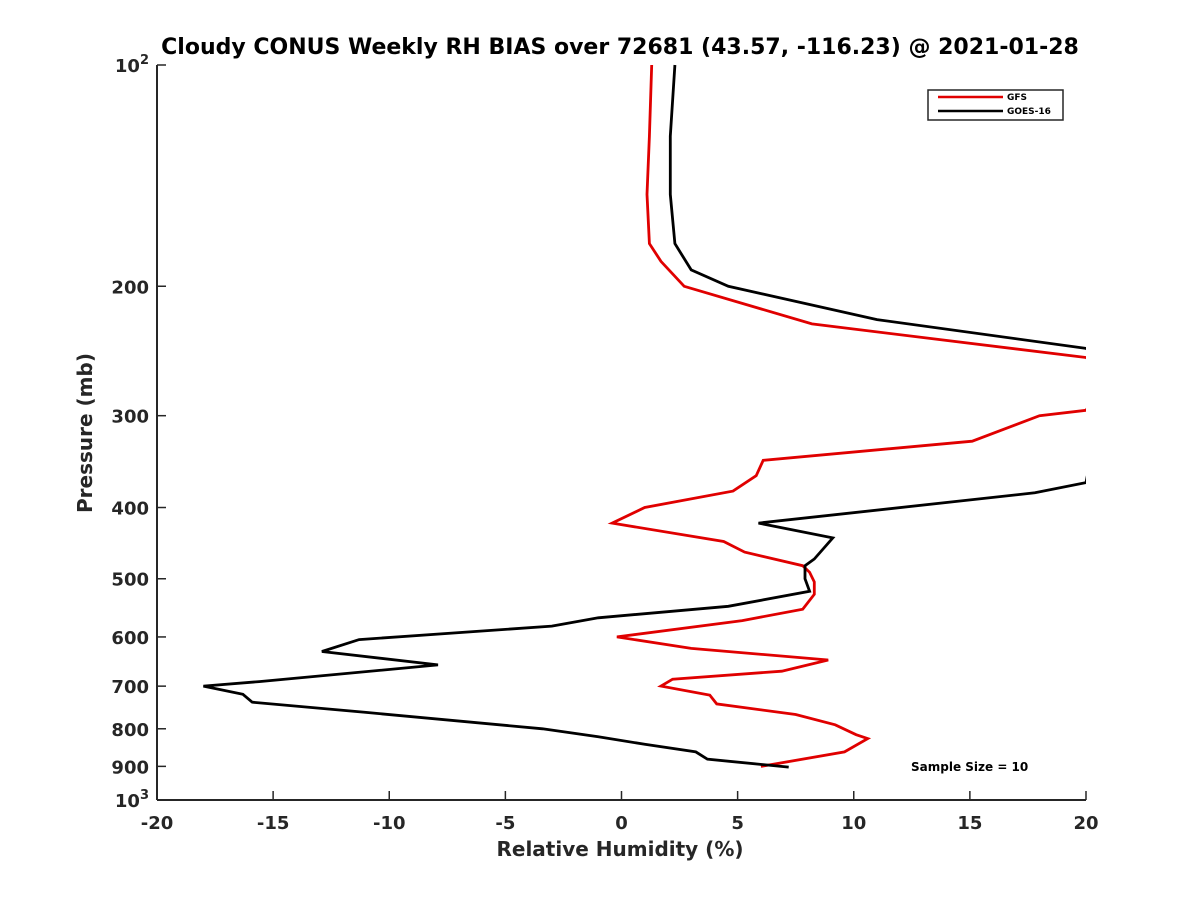  I want to click on x-tick-label: -5, so click(505, 823).